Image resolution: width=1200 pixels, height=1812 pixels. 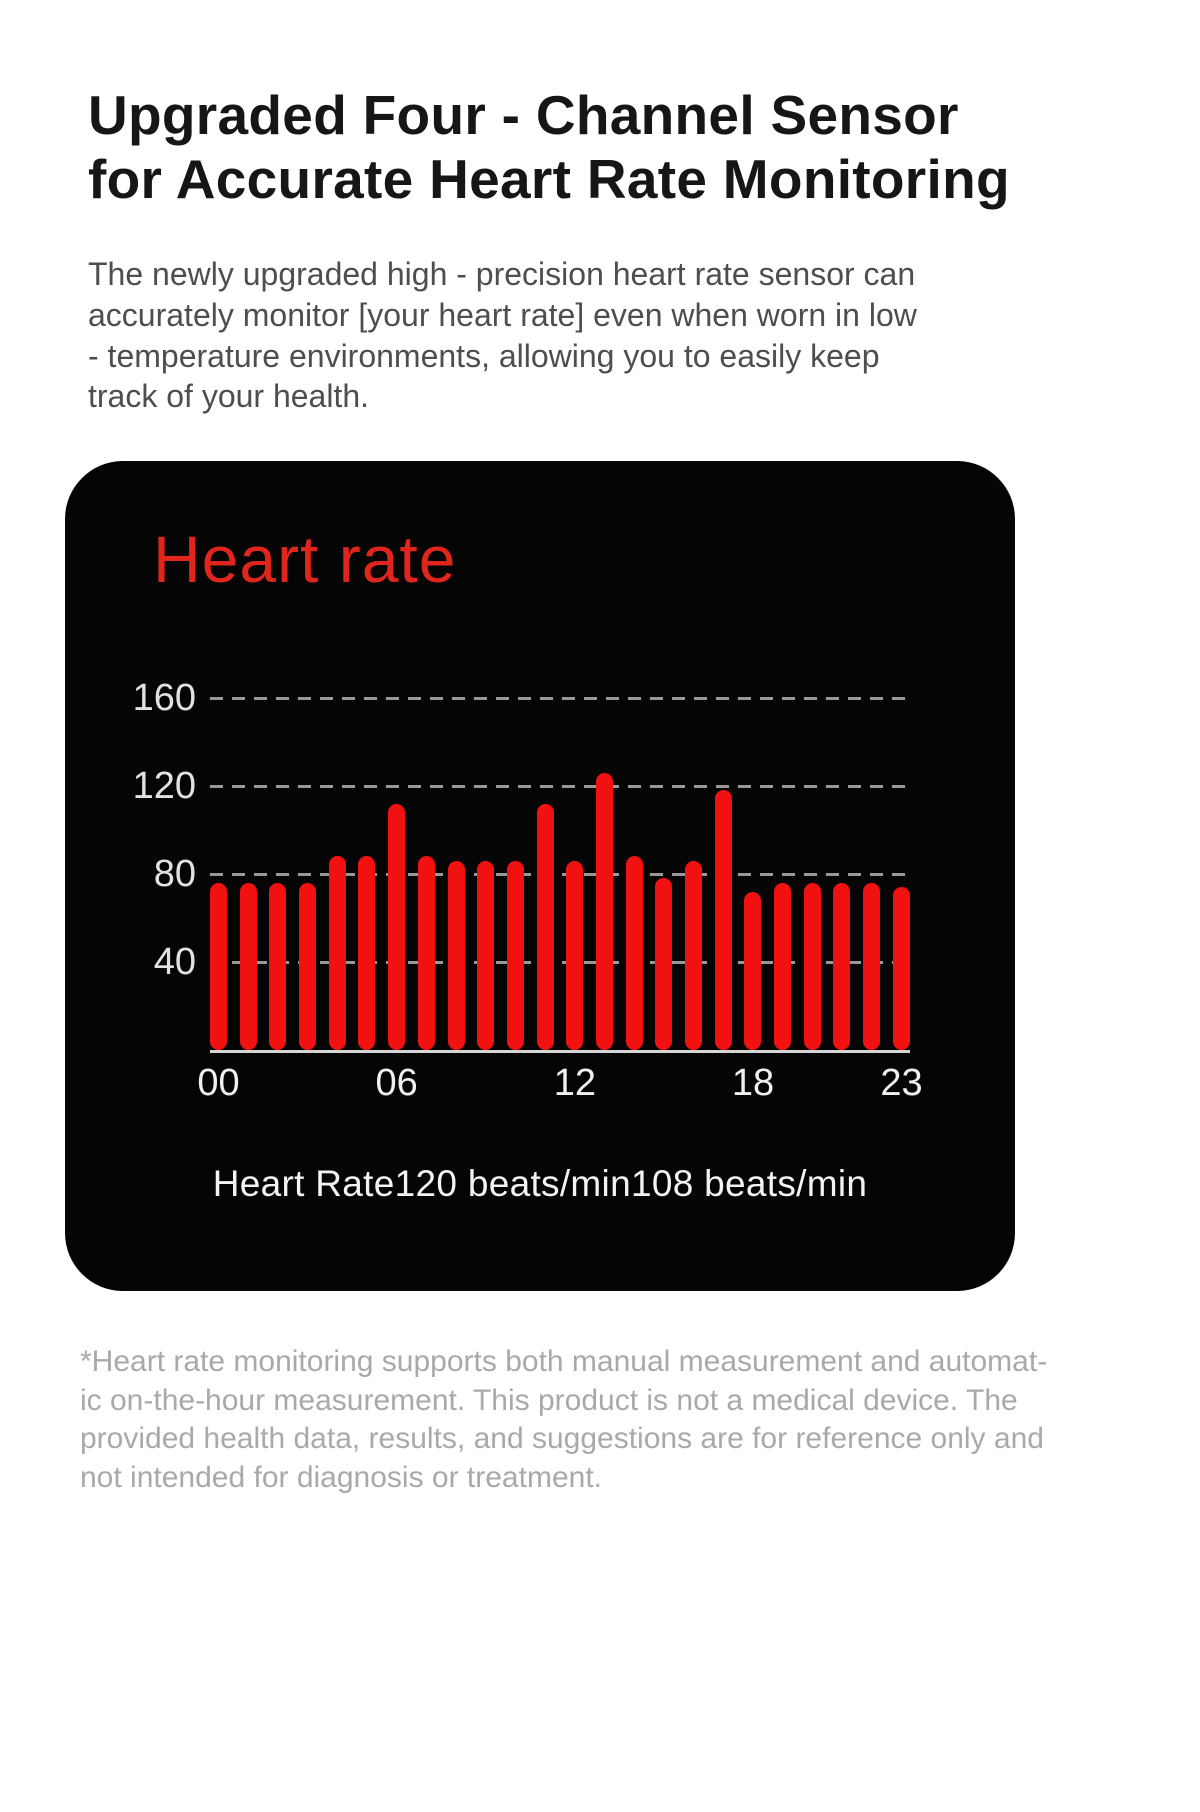 I want to click on y-axis-label: 120, so click(x=164, y=786).